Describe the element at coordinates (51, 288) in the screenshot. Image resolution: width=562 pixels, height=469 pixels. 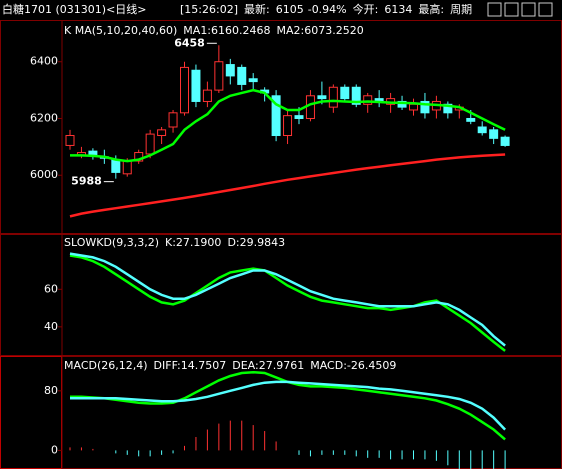
I see `y-tick-label: 60` at that location.